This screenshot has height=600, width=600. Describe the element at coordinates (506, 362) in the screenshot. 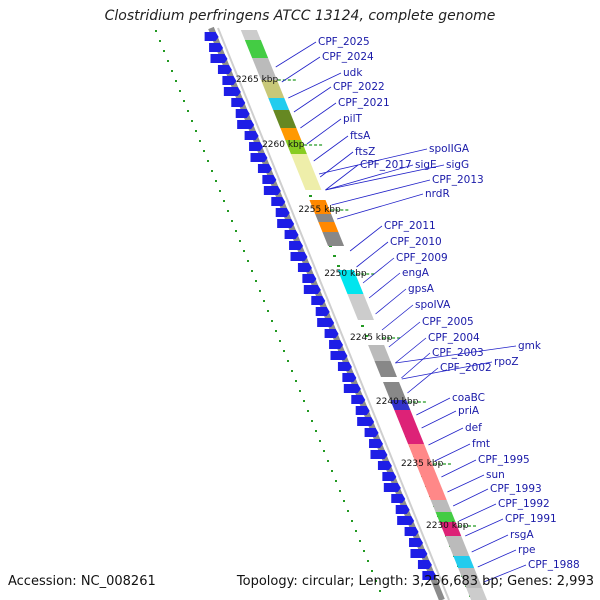

I see `gene-label: rpoZ` at that location.